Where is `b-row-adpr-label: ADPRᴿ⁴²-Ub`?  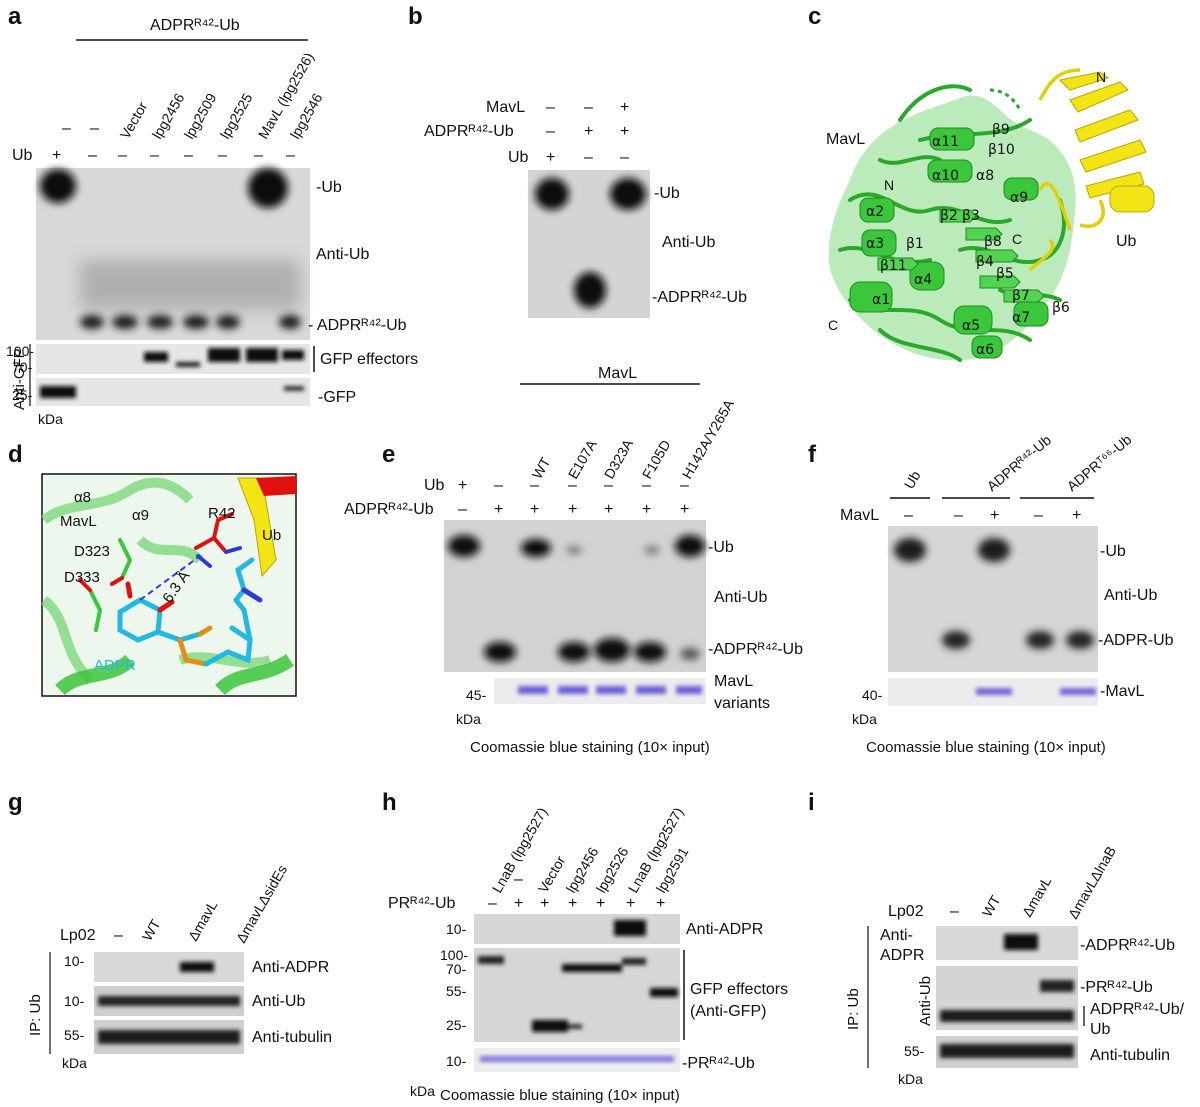
b-row-adpr-label: ADPRᴿ⁴²-Ub is located at coordinates (469, 131).